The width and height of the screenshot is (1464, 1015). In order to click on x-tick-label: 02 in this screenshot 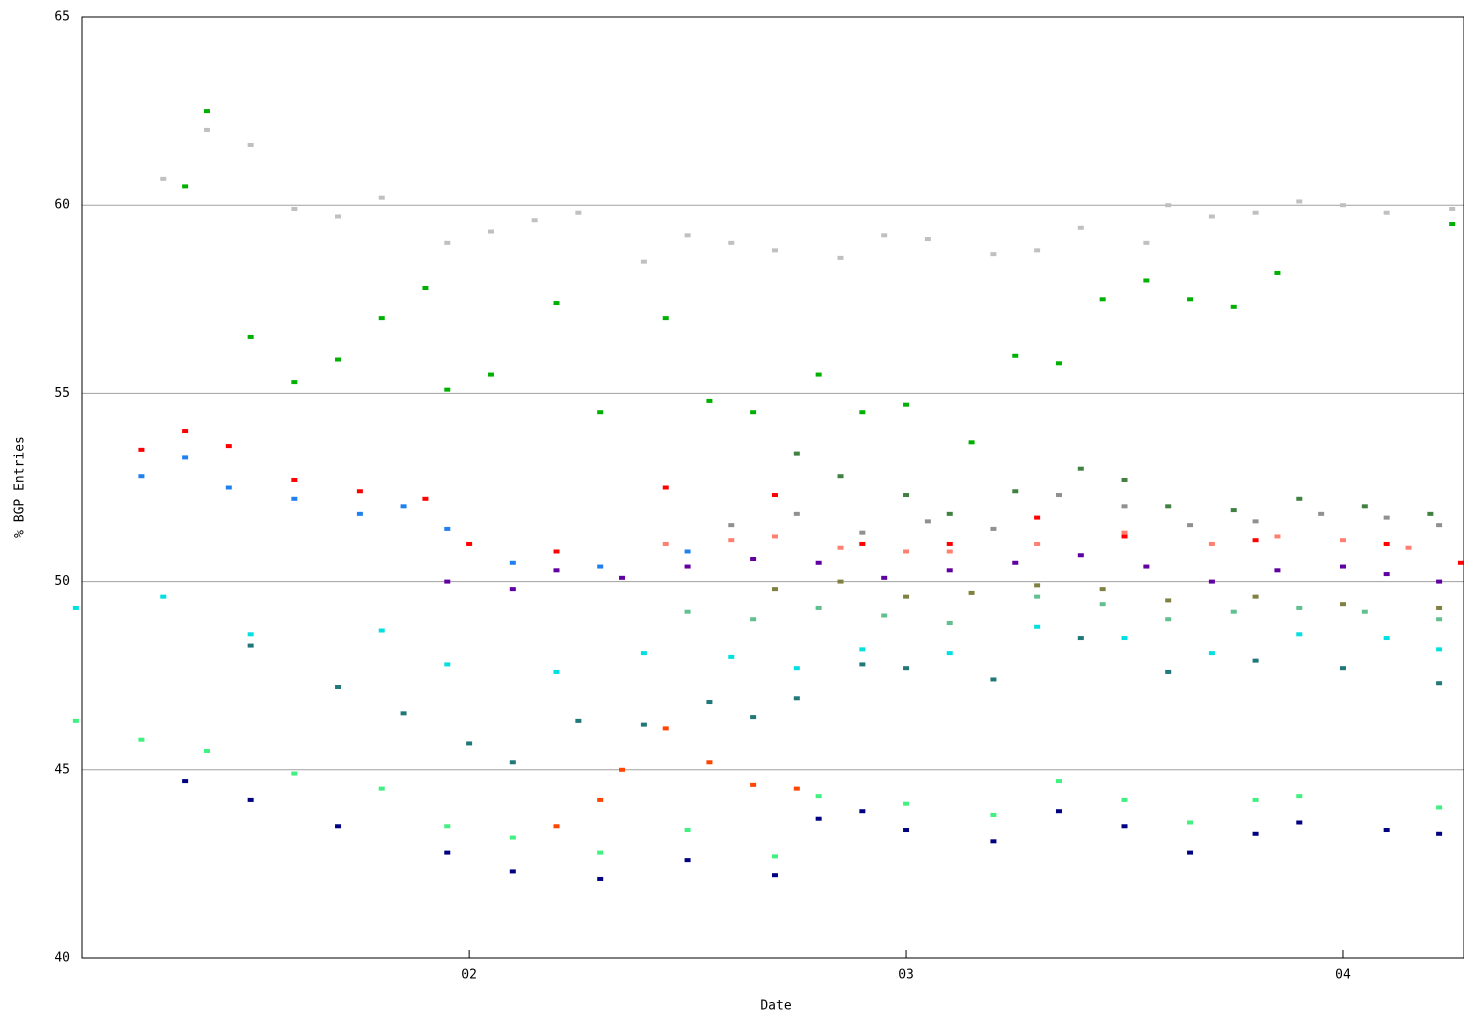, I will do `click(469, 975)`.